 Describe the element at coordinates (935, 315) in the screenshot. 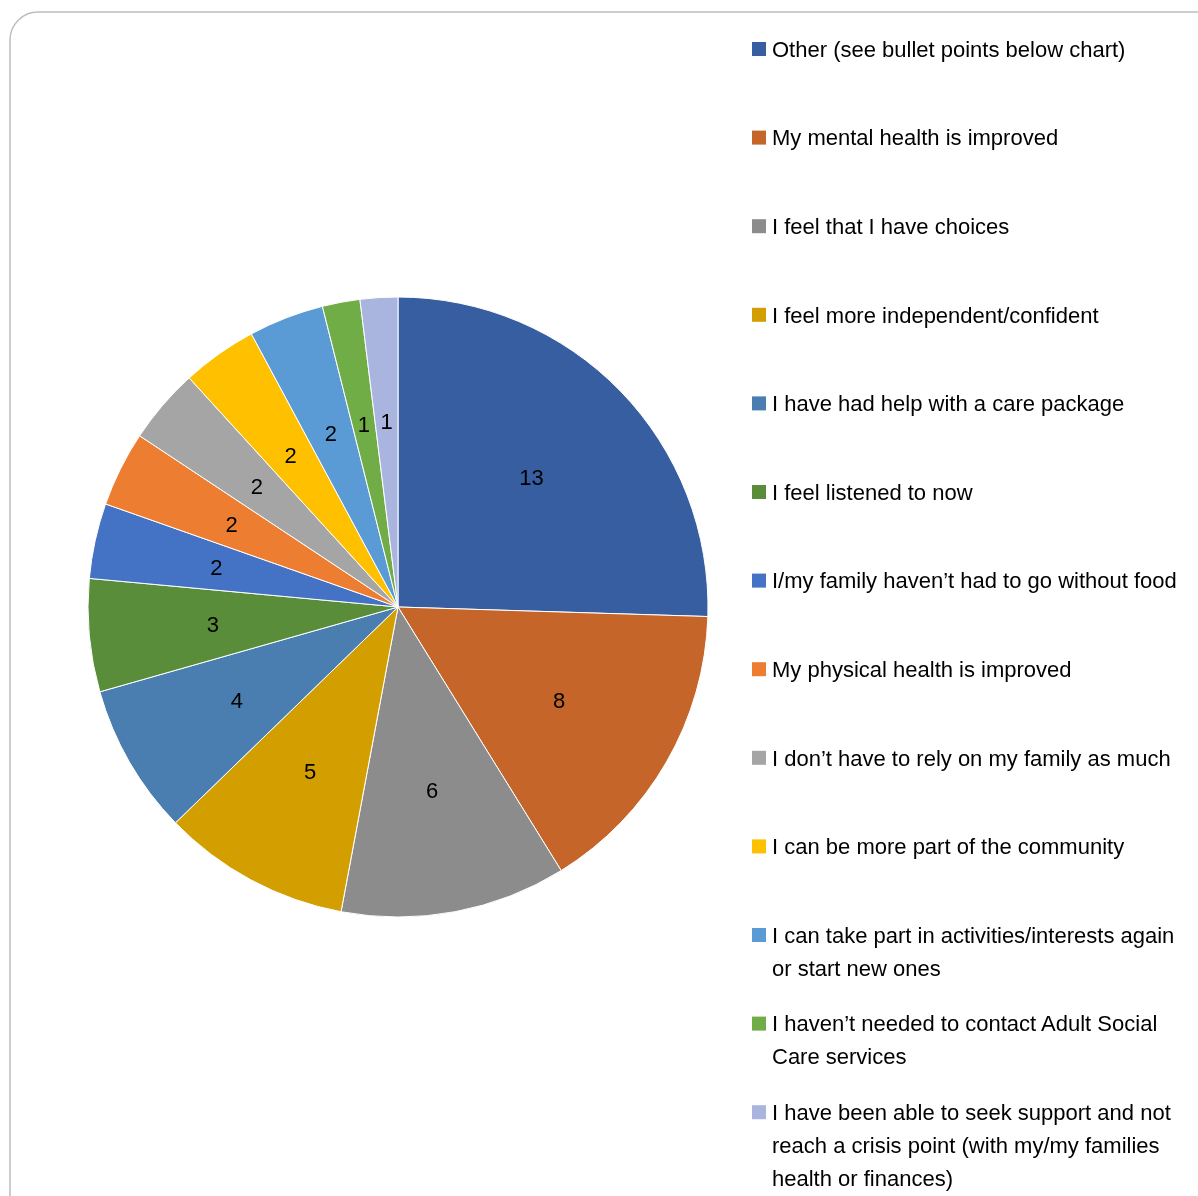

I see `legend-label: I feel more independent/confident` at that location.